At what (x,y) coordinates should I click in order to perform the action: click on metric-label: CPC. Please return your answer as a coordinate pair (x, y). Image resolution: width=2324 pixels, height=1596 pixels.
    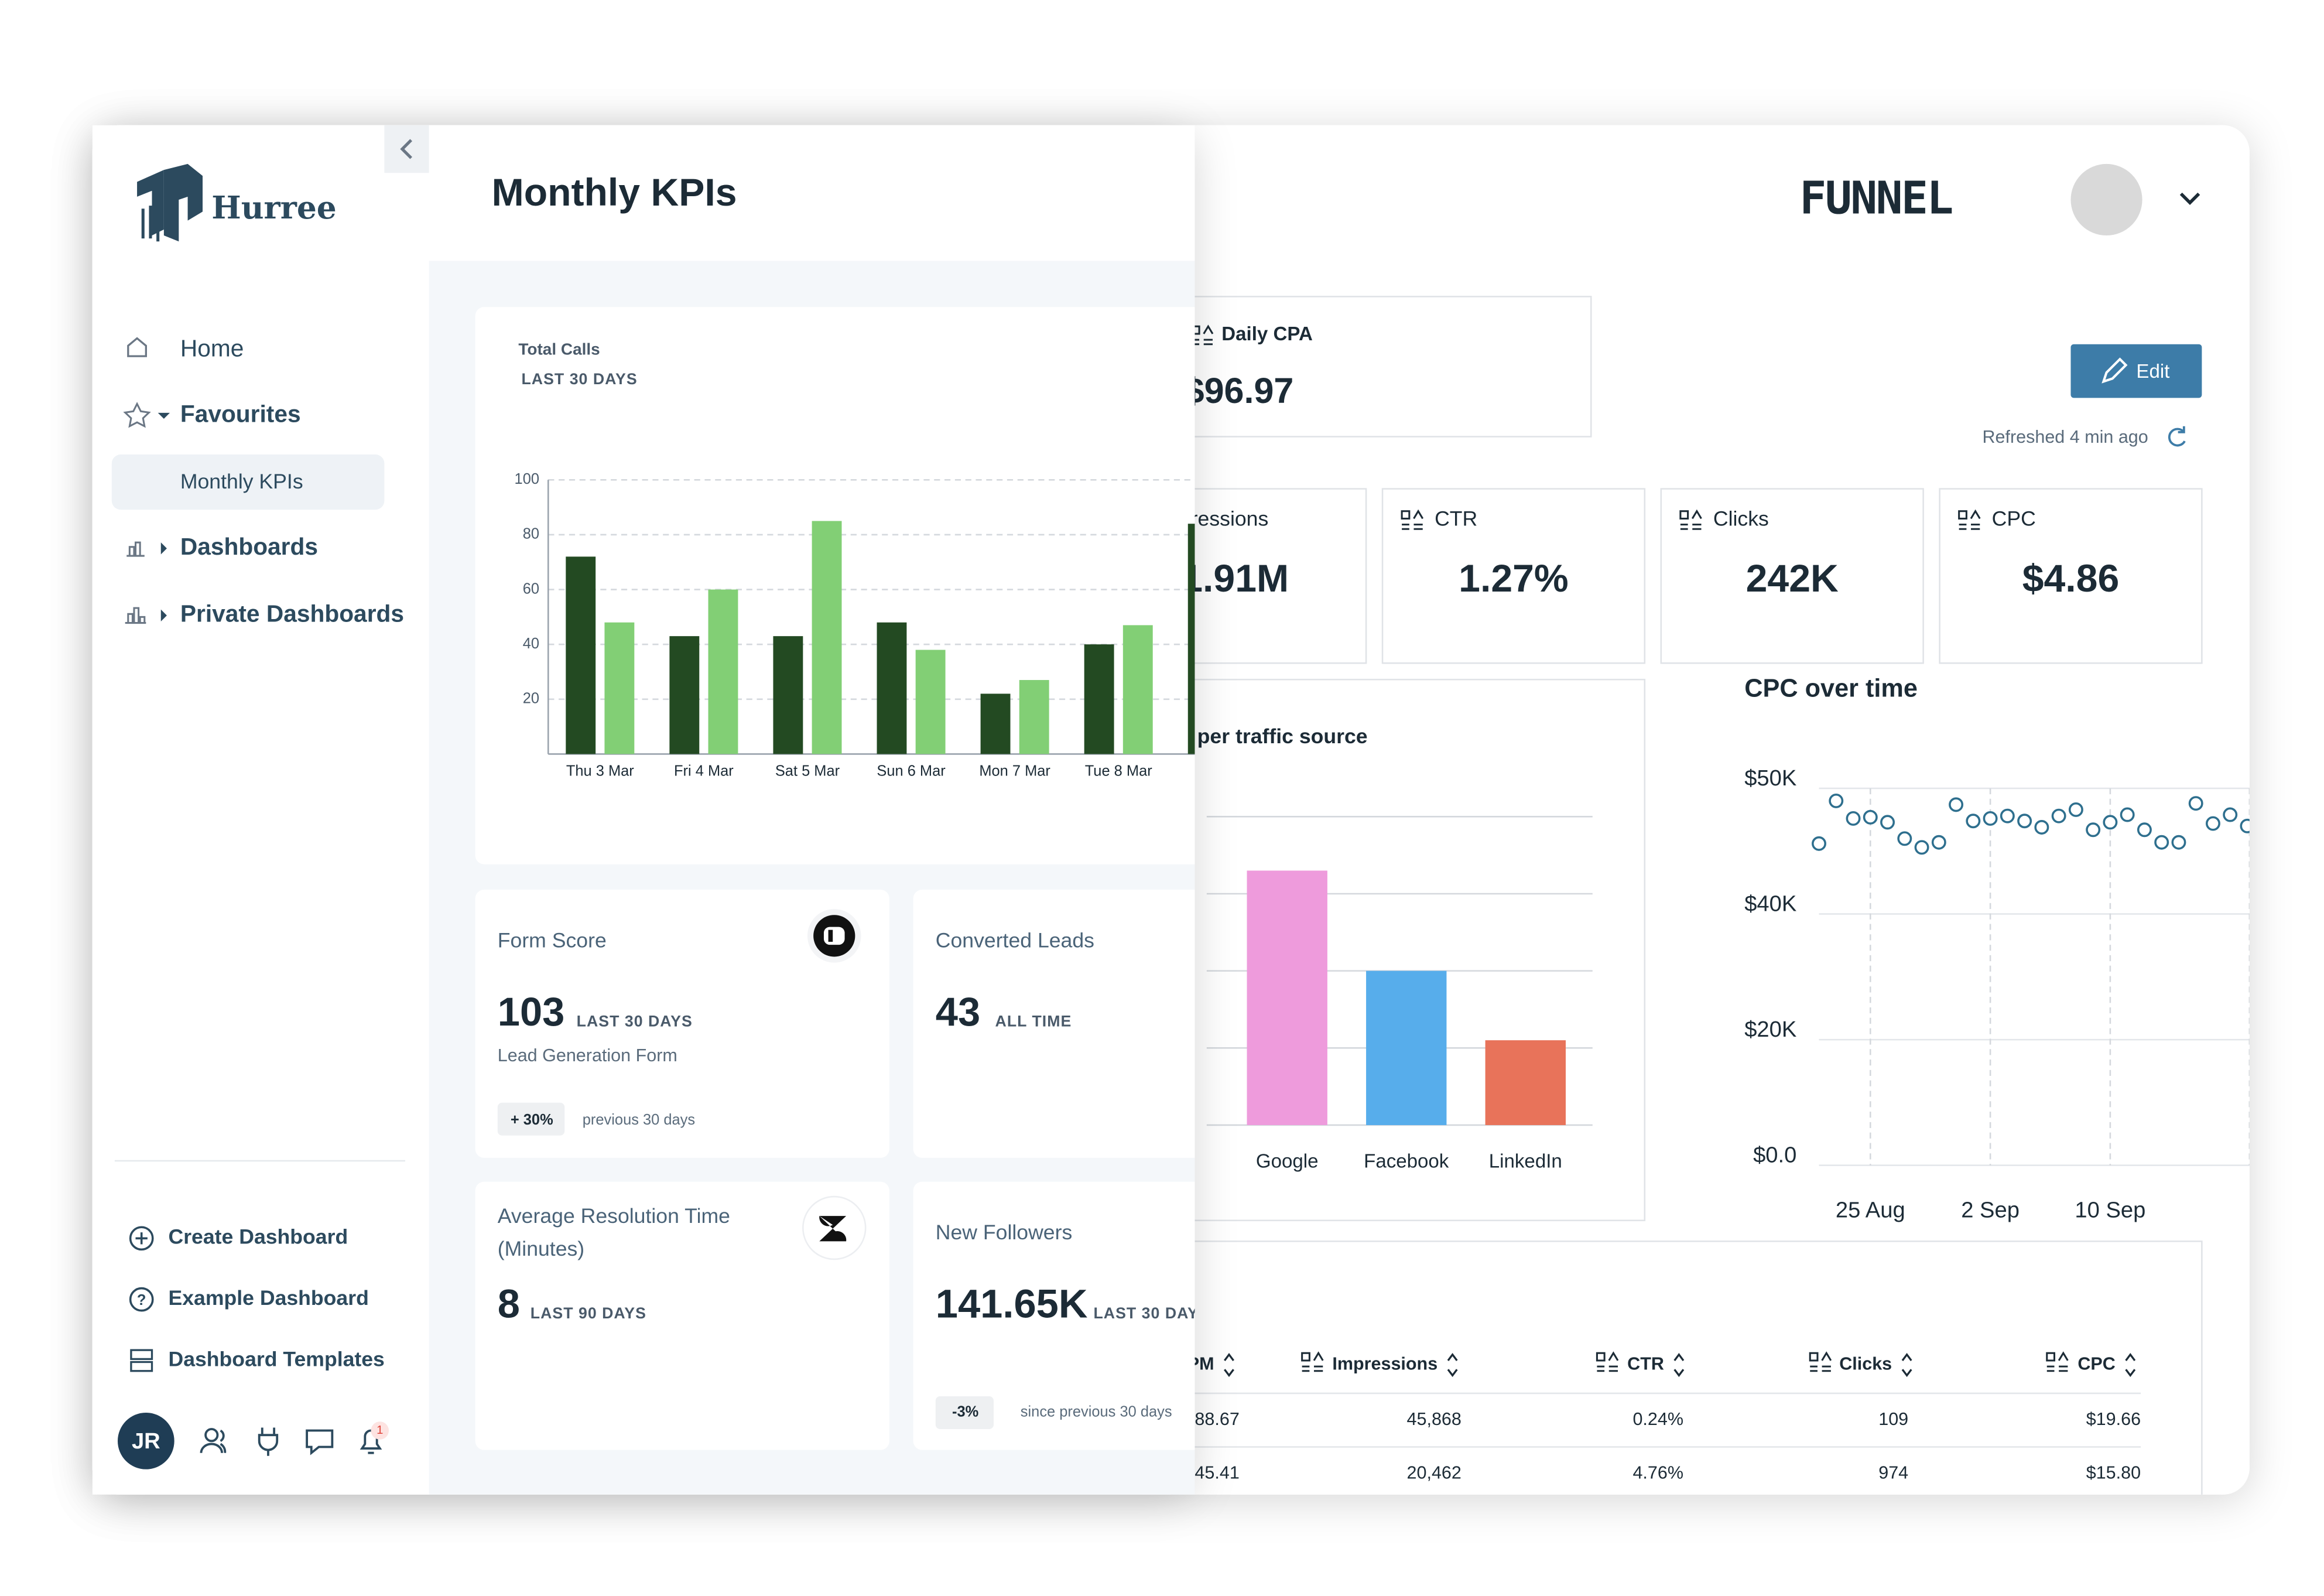
    Looking at the image, I should click on (2014, 519).